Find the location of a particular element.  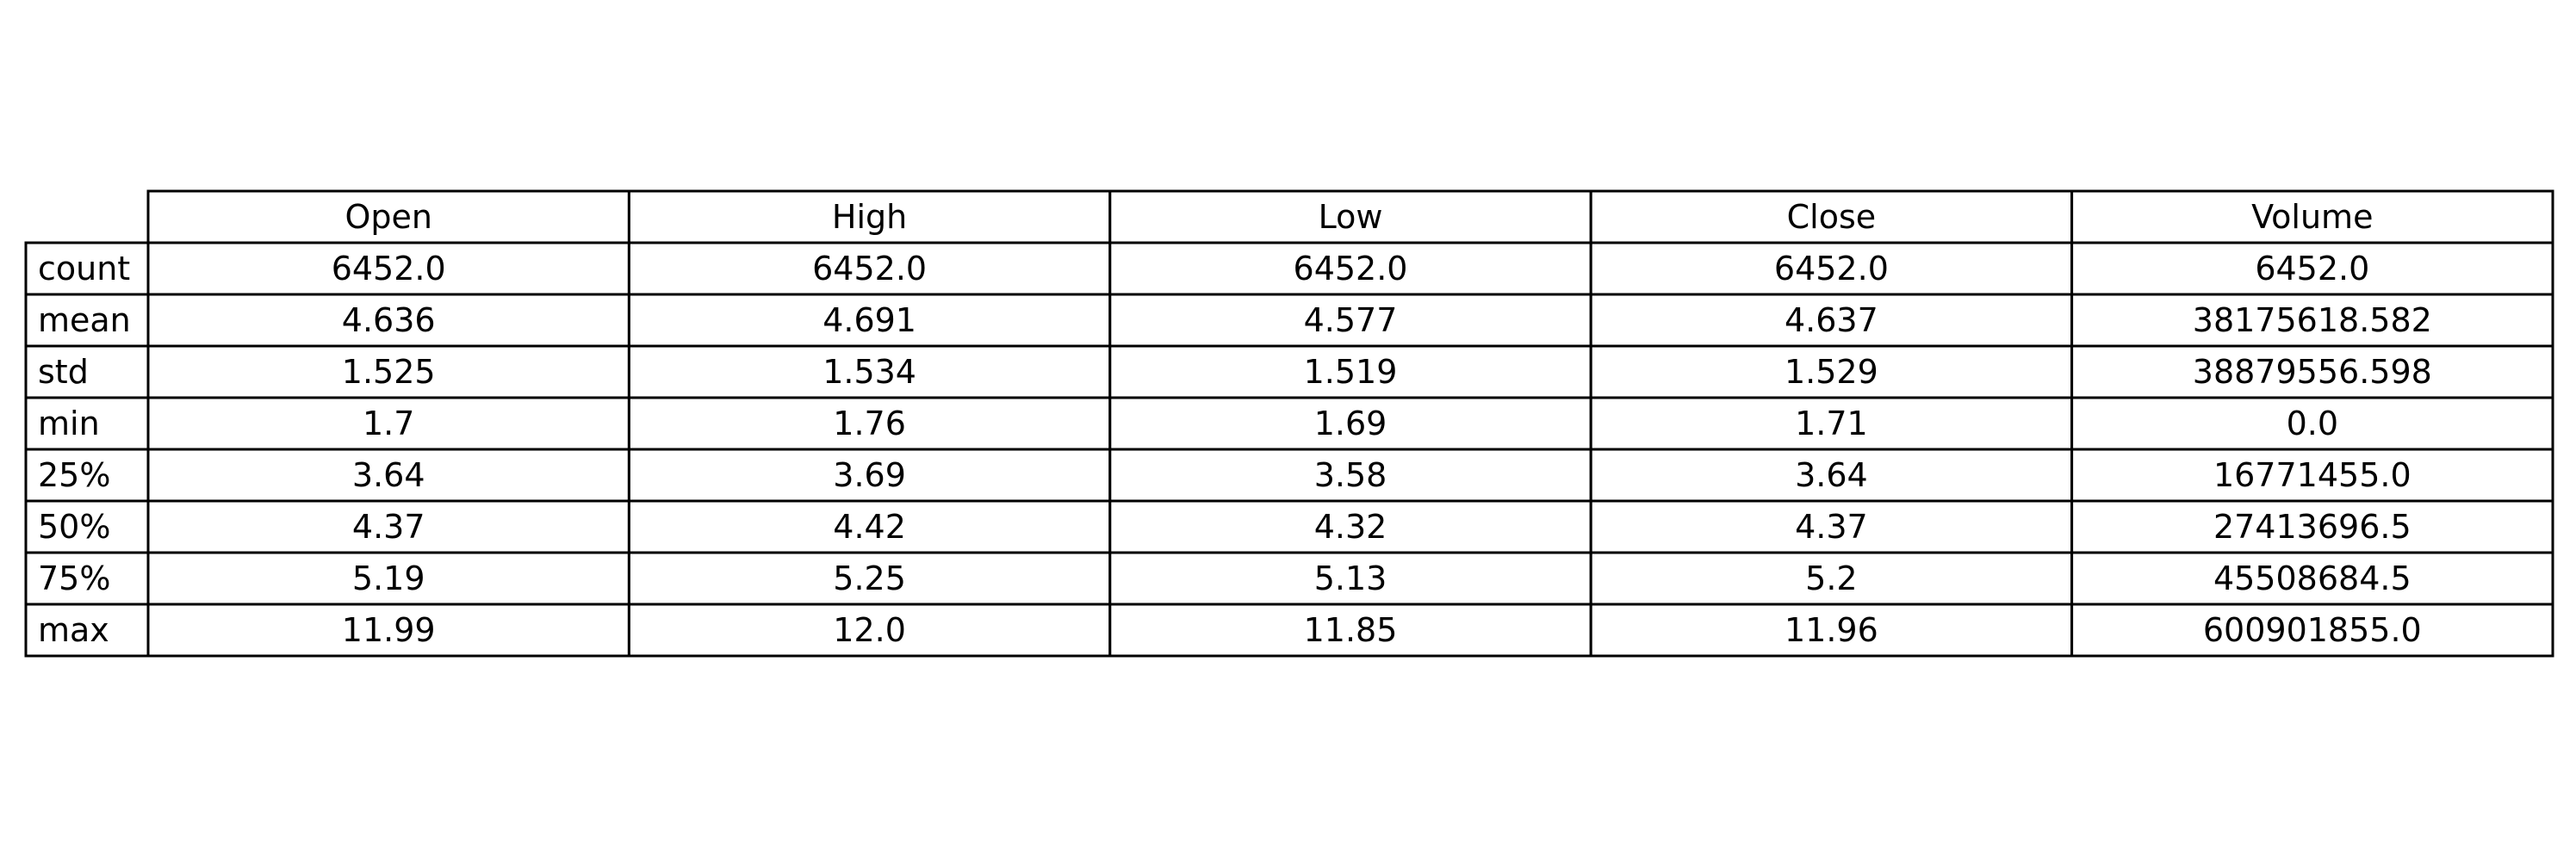

cell-value: 4.577 is located at coordinates (1351, 320).